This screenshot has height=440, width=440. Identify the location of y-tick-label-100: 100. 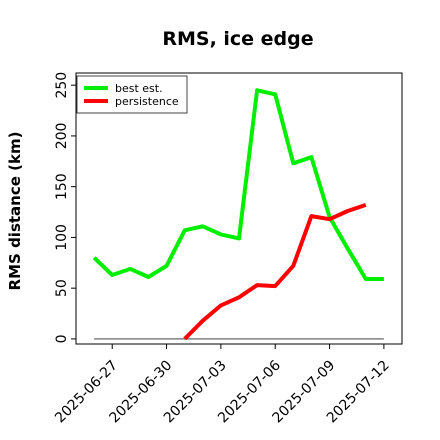
(62, 237).